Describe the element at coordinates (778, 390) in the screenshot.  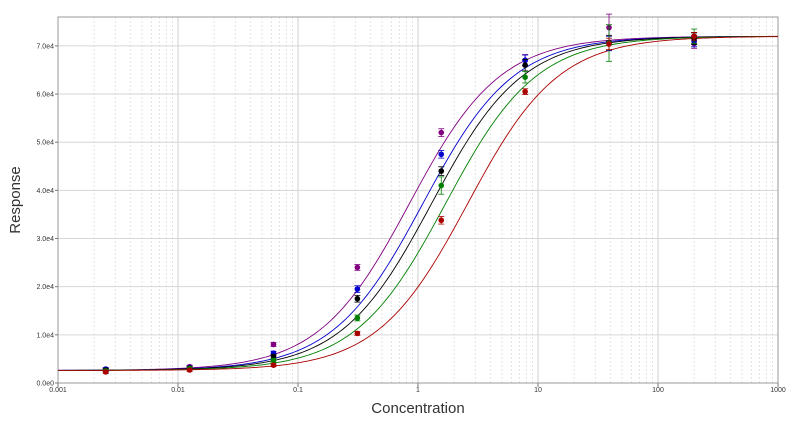
I see `x-tick-label: 1000` at that location.